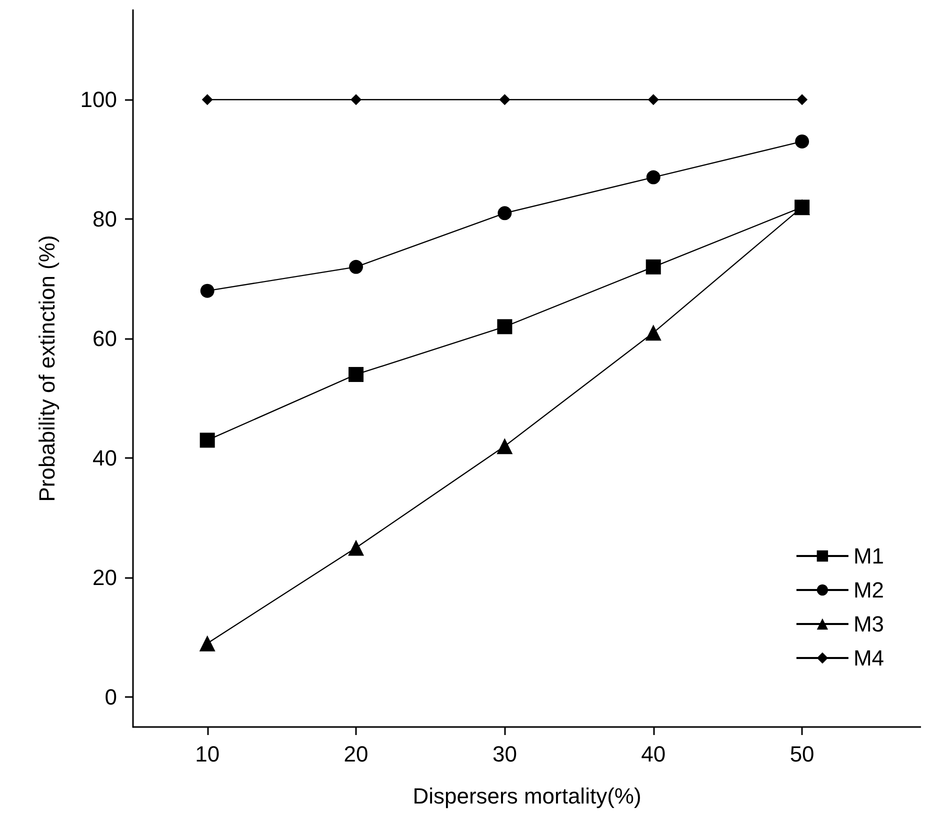 Image resolution: width=929 pixels, height=832 pixels. What do you see at coordinates (527, 796) in the screenshot?
I see `x-axis-title: Dispersers mortality(%)` at bounding box center [527, 796].